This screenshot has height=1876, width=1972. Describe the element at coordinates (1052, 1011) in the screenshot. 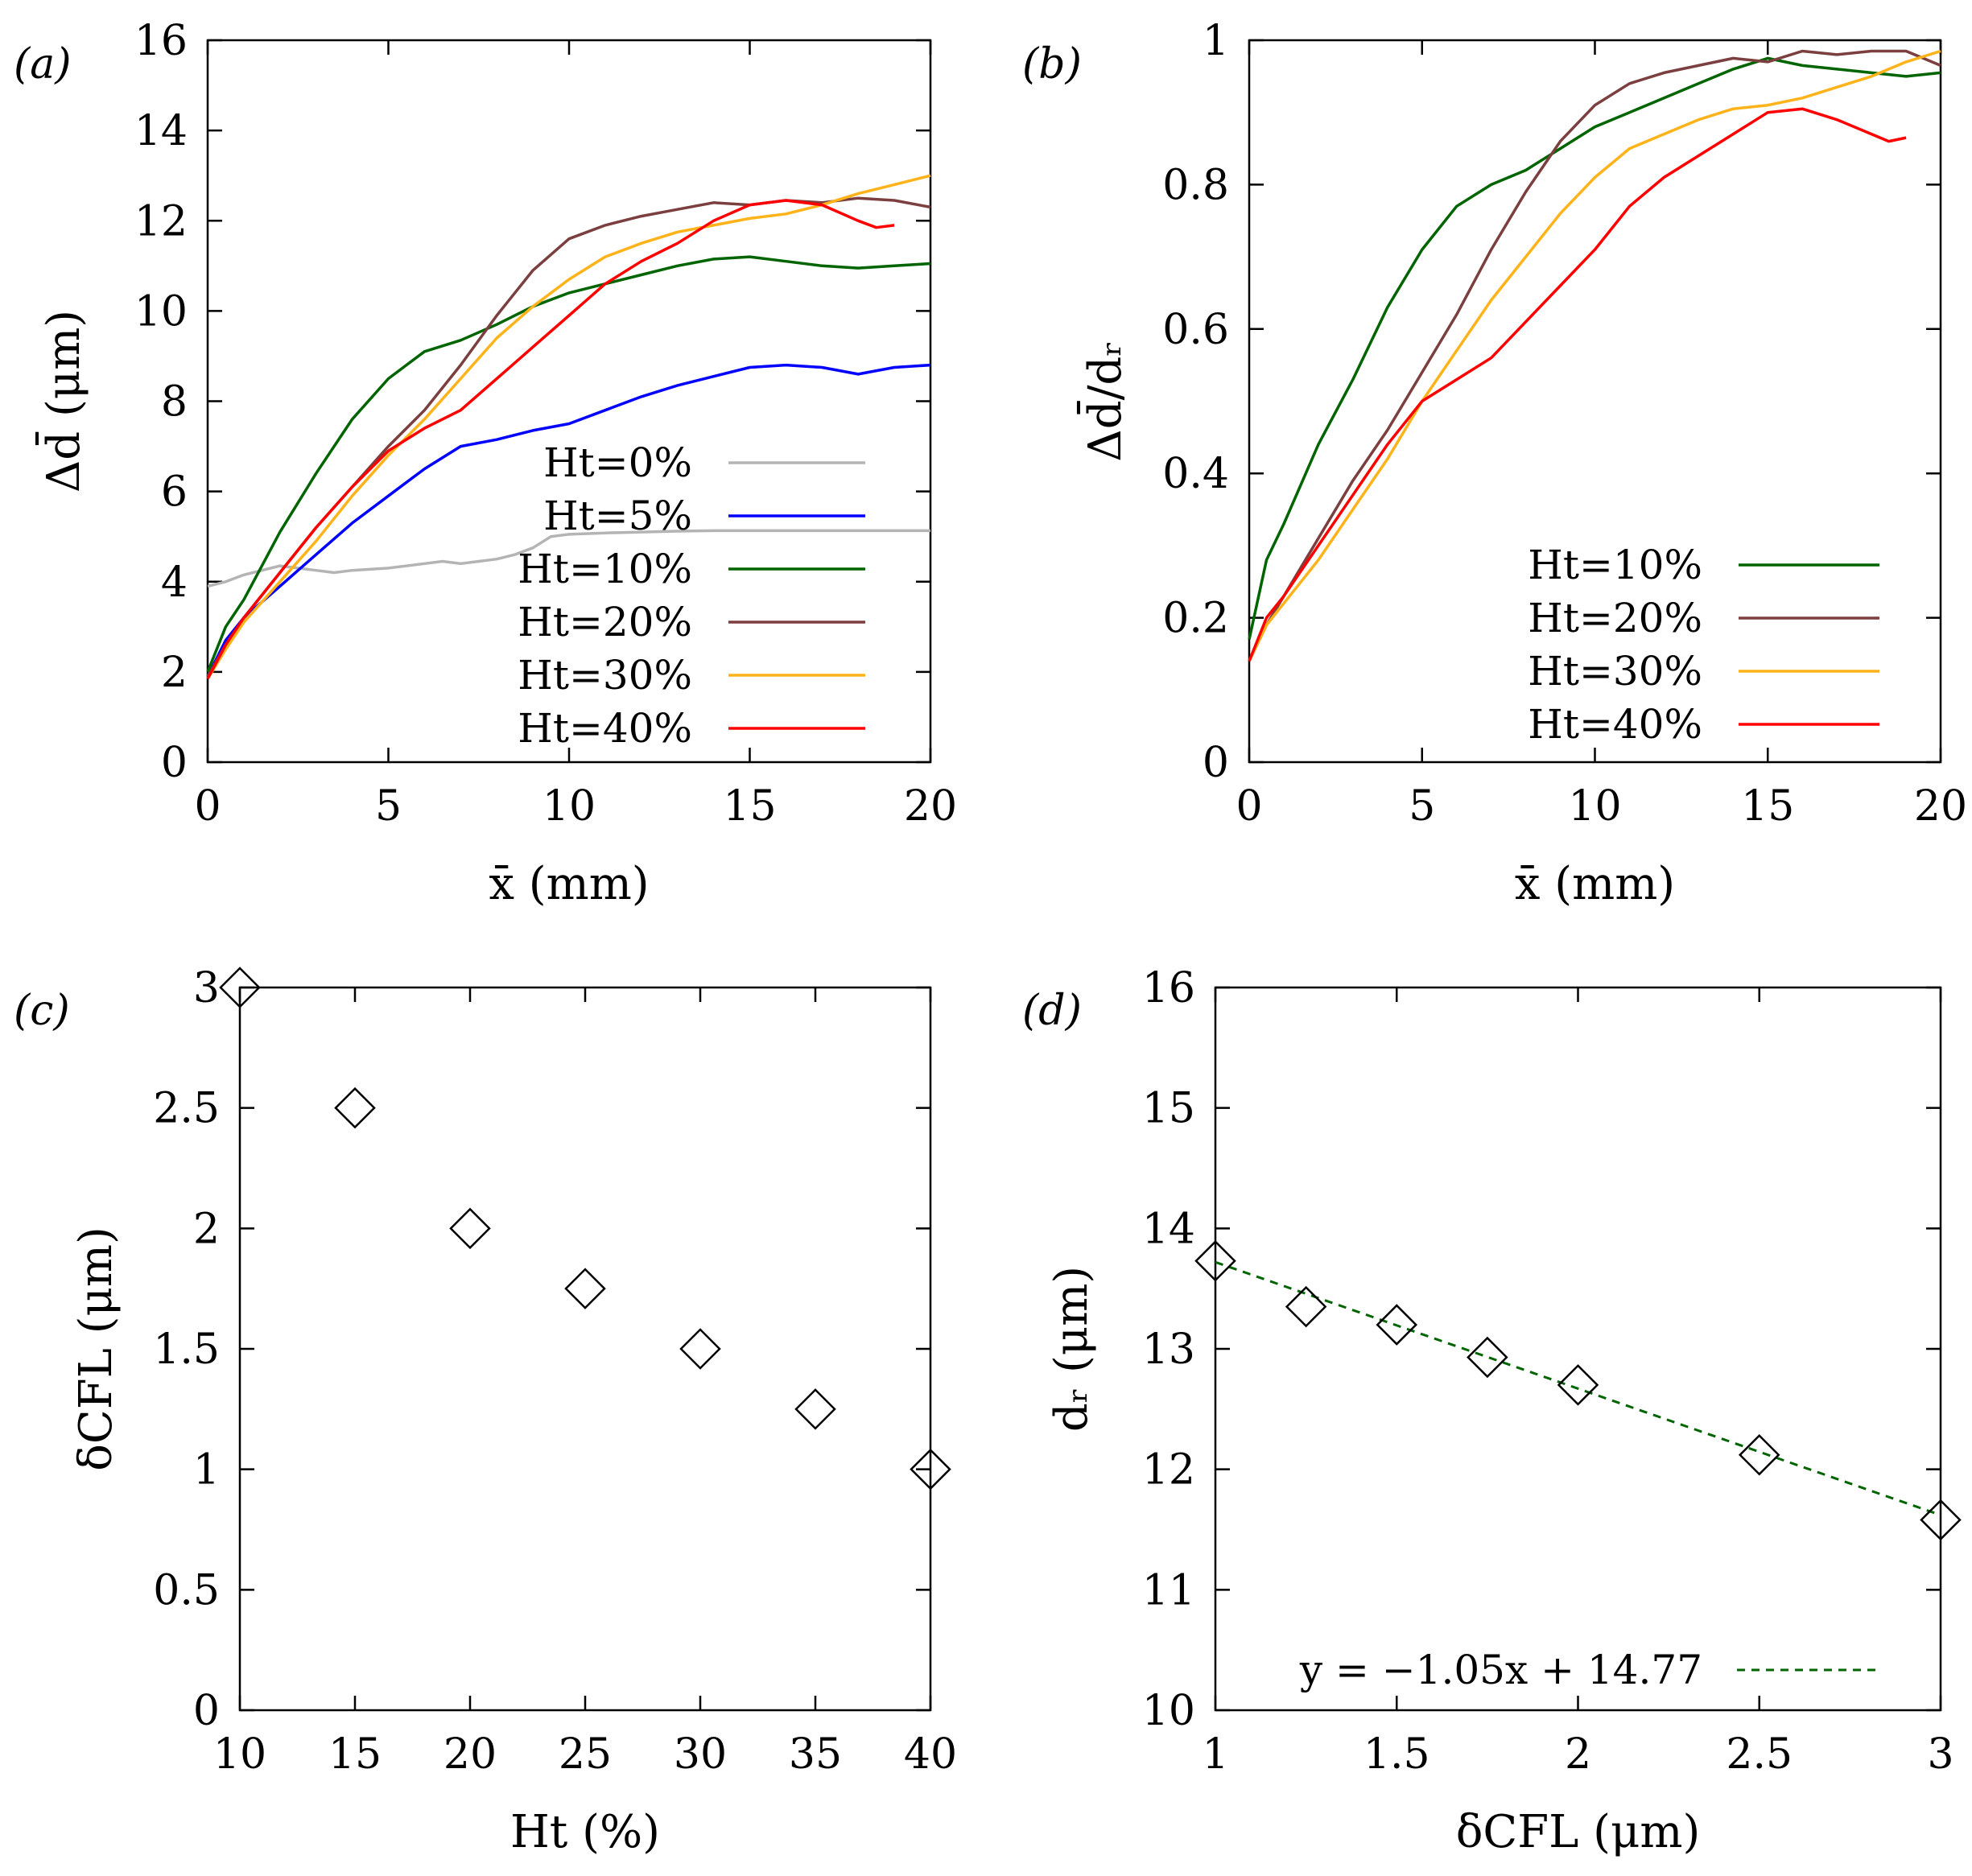

I see `panel-label: (d)` at that location.